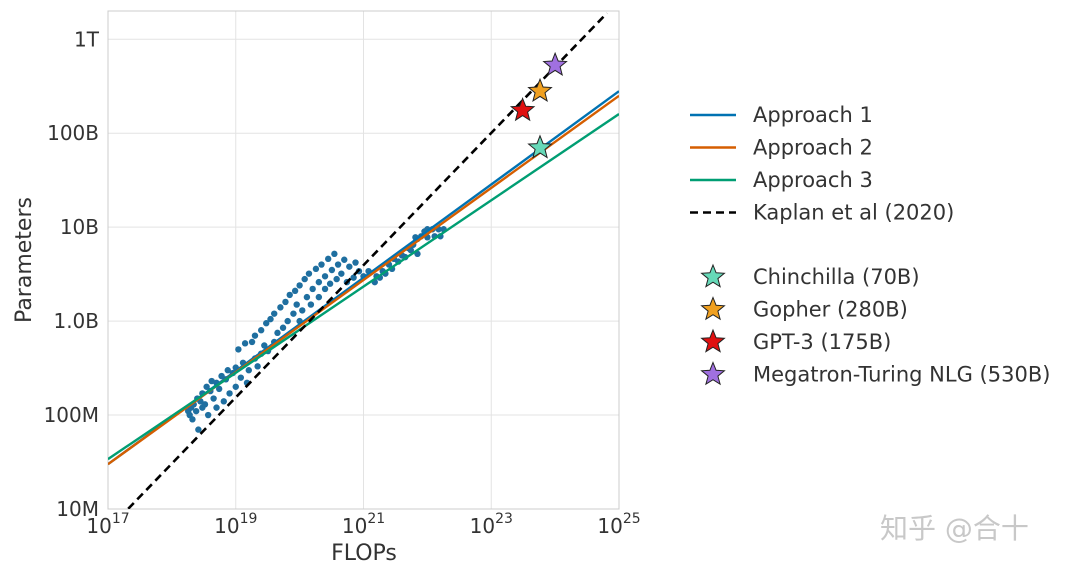  Describe the element at coordinates (376, 519) in the screenshot. I see `x-tick-exponent: 21` at that location.